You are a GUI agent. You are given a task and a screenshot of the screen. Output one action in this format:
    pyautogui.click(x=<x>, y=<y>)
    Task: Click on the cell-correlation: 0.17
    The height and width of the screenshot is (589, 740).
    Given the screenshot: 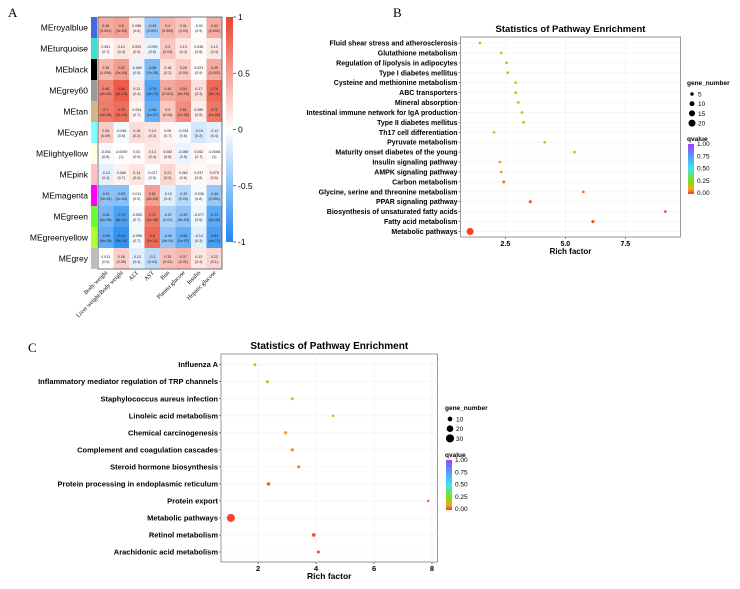 What is the action you would take?
    pyautogui.click(x=198, y=89)
    